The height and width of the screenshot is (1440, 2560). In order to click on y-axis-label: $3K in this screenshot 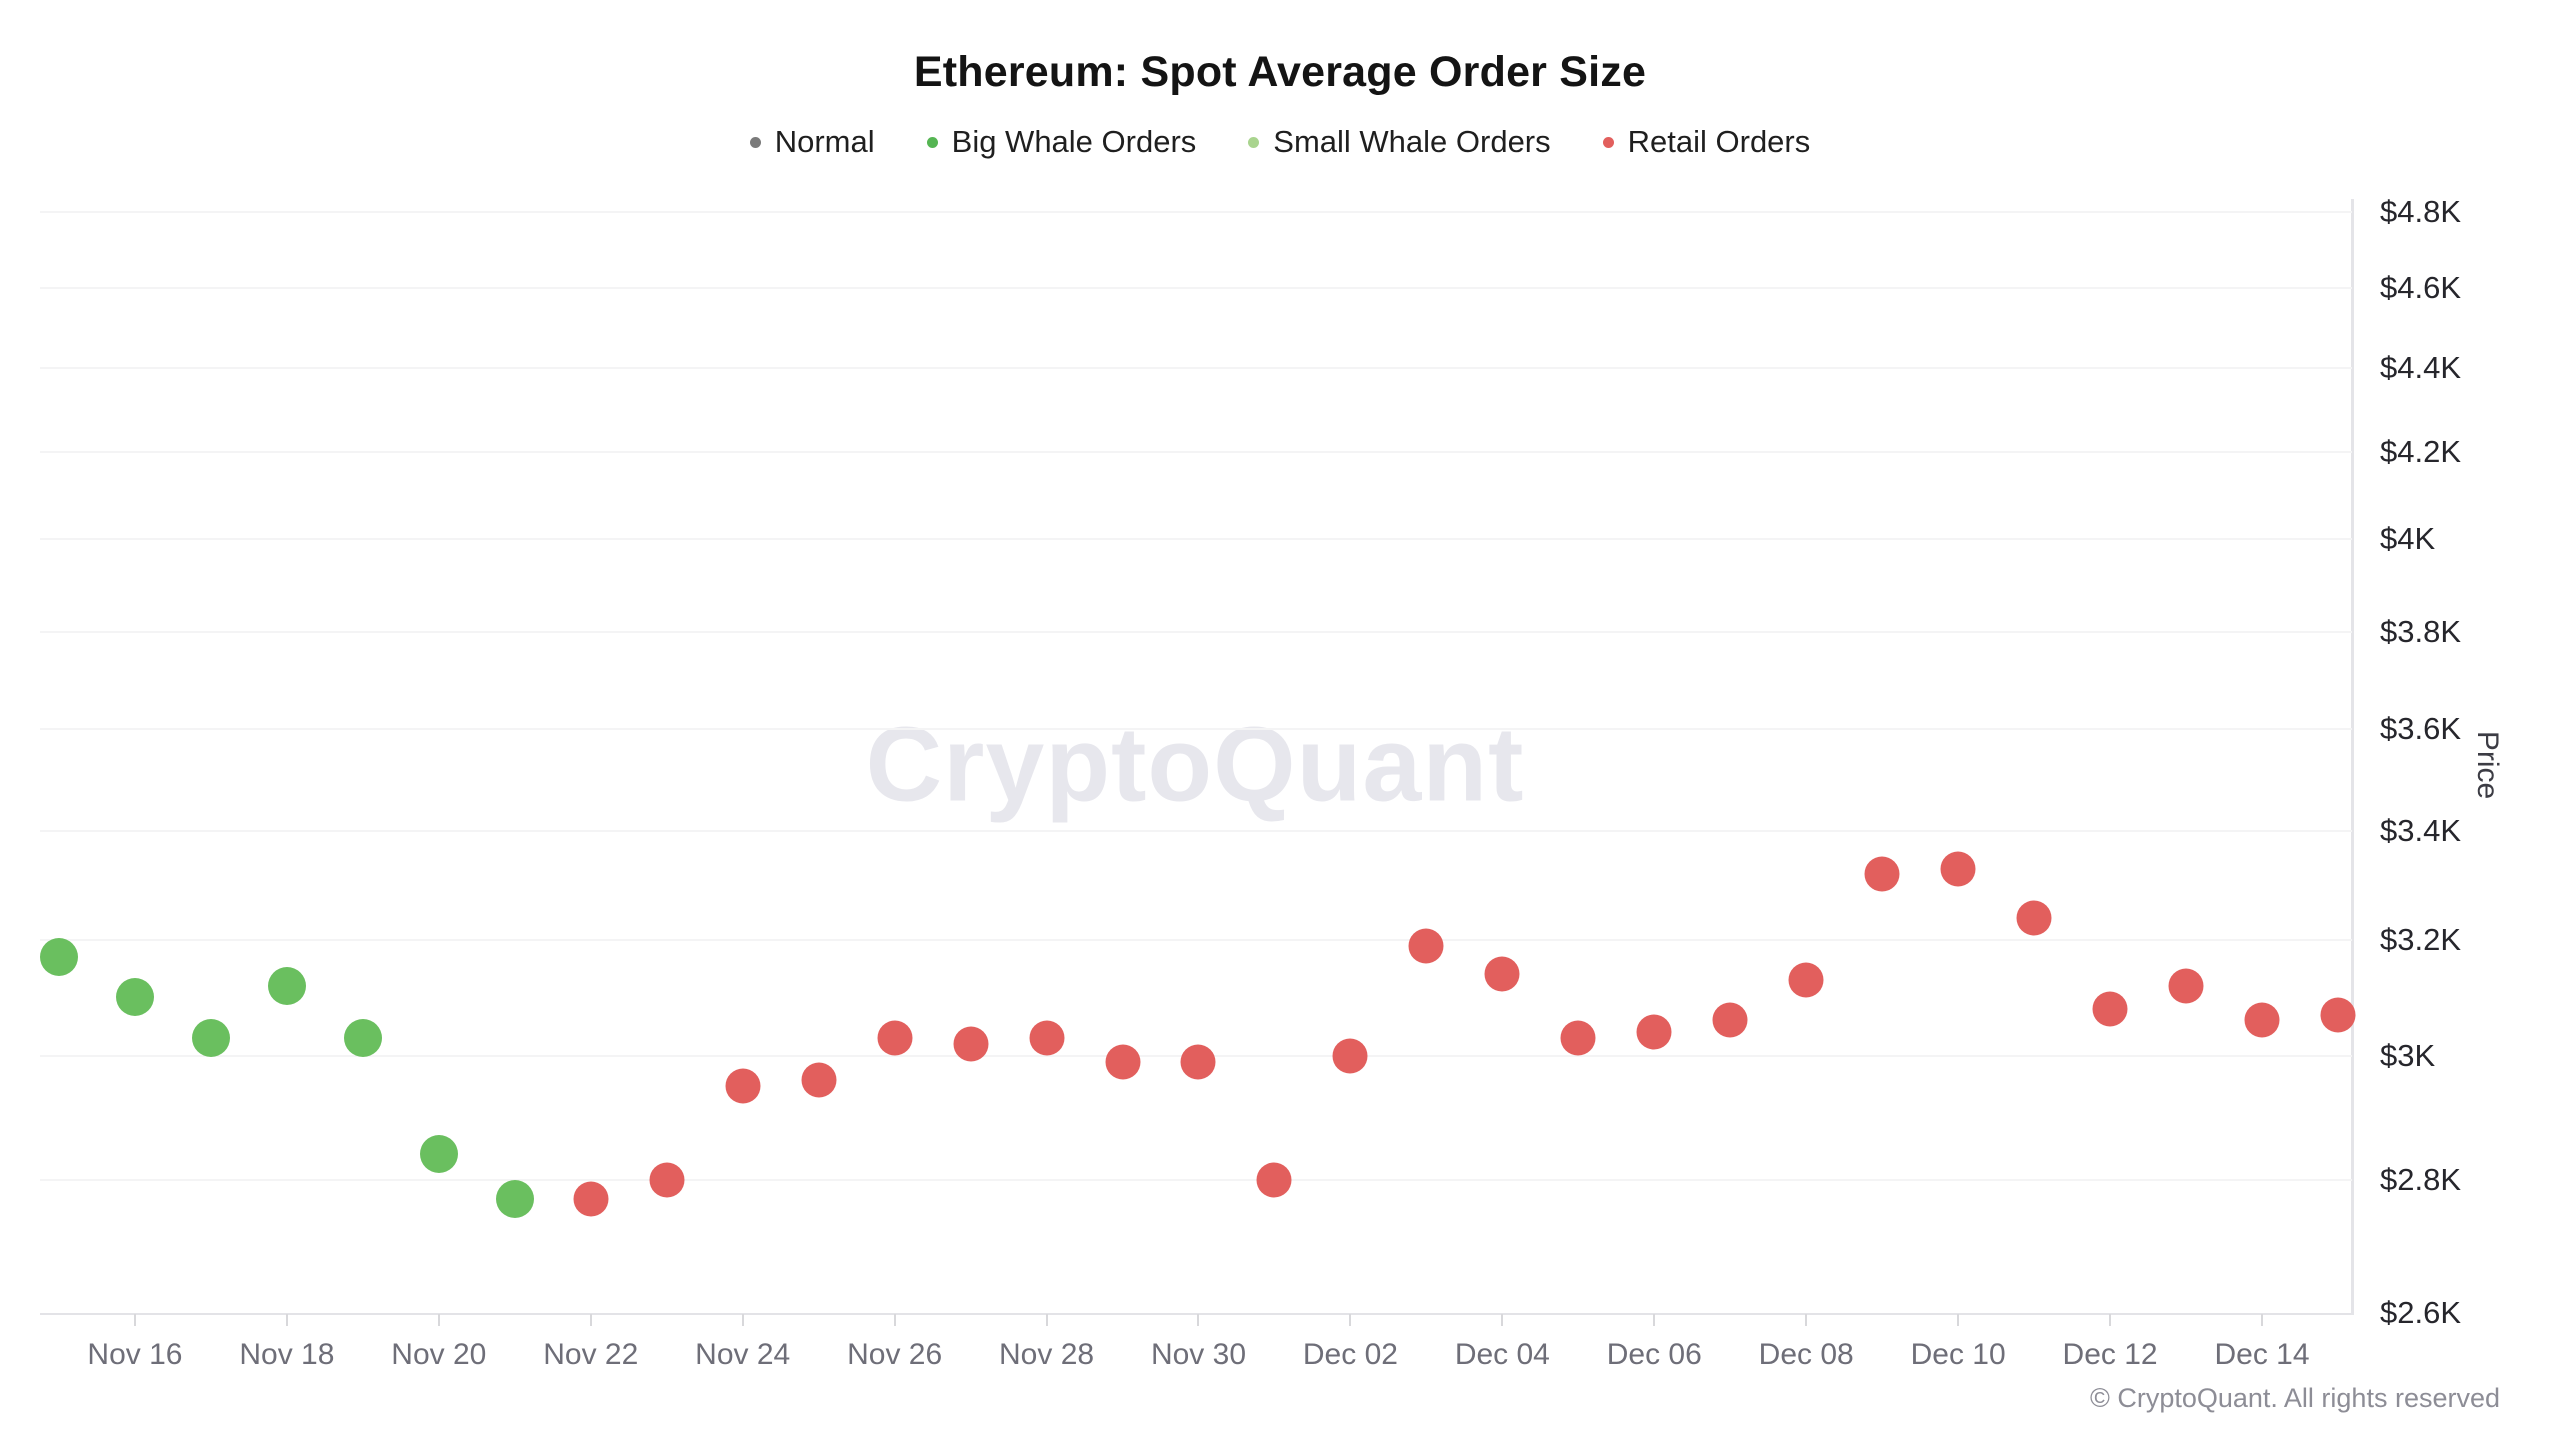, I will do `click(2408, 1056)`.